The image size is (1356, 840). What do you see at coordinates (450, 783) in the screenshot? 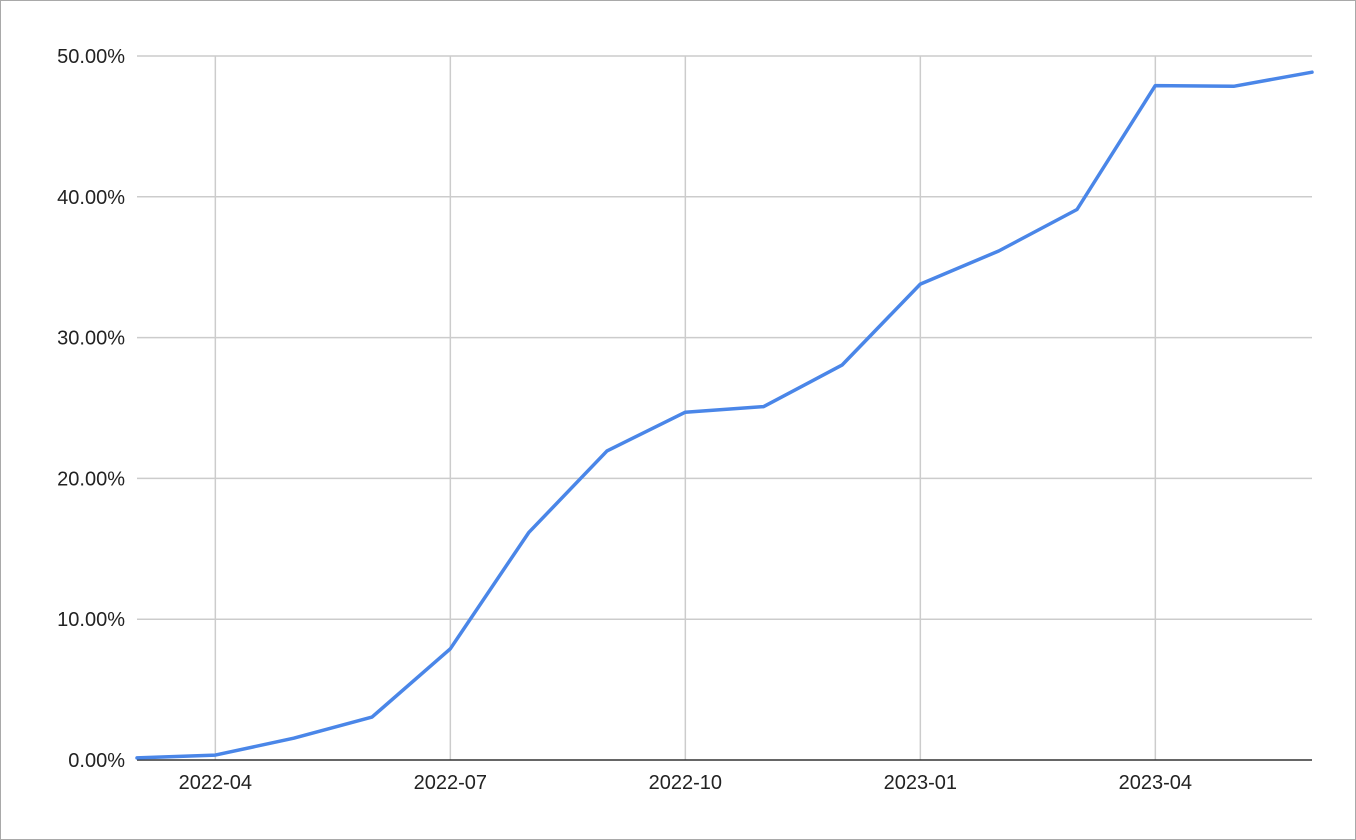
I see `x-tick-label: 2022-07` at bounding box center [450, 783].